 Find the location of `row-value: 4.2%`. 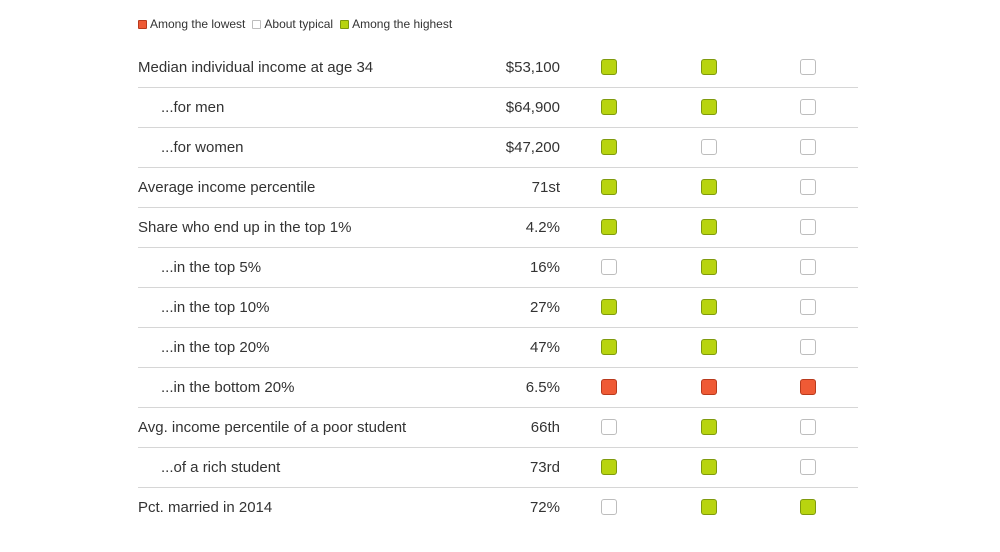

row-value: 4.2% is located at coordinates (542, 227).